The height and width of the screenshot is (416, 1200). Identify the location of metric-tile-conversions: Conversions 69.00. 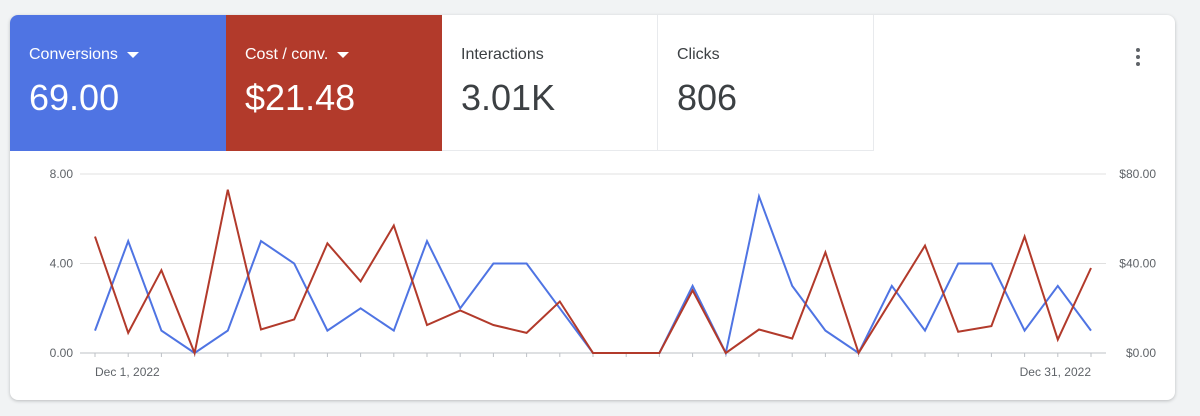
(118, 83).